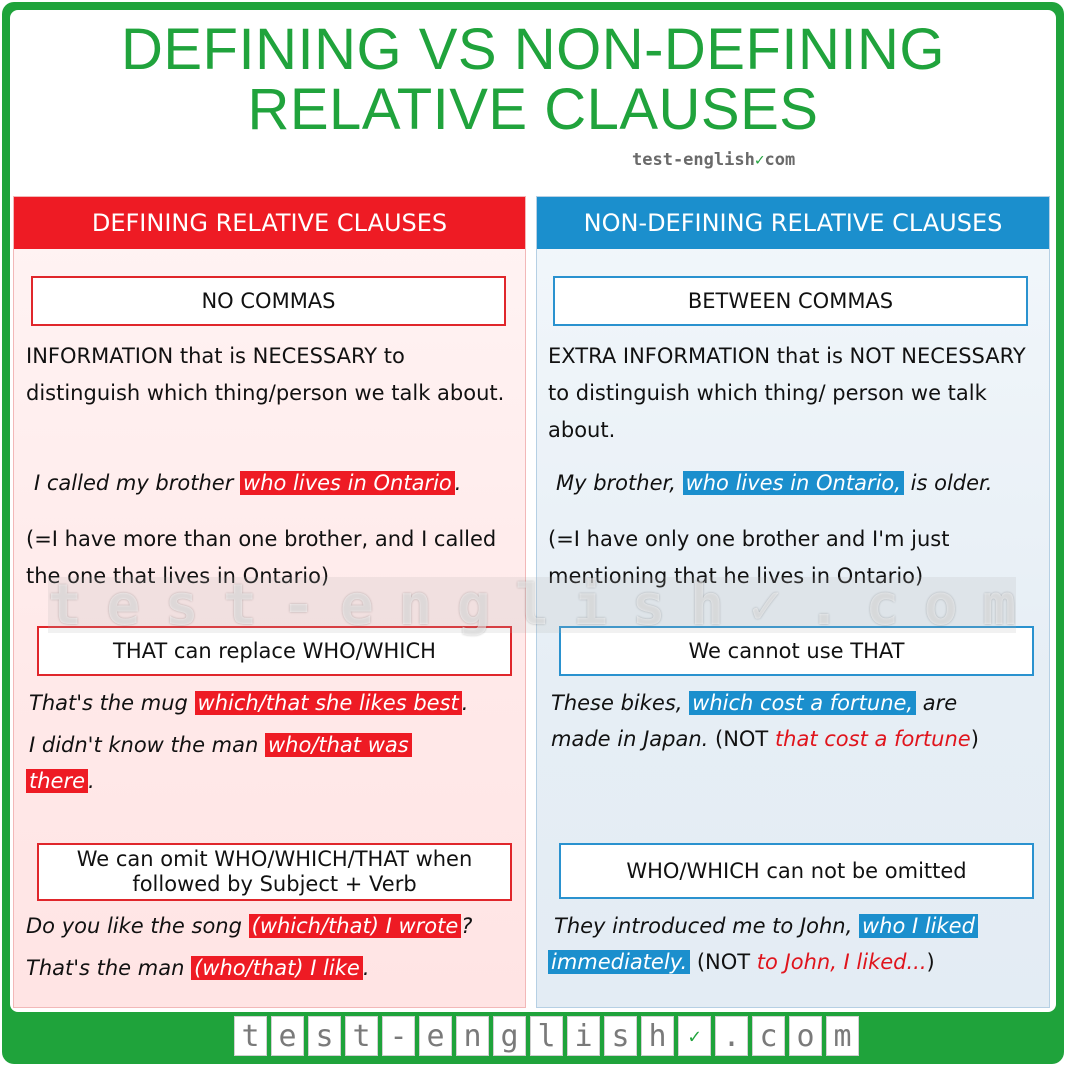  Describe the element at coordinates (137, 483) in the screenshot. I see `example-text: I called my brother` at that location.